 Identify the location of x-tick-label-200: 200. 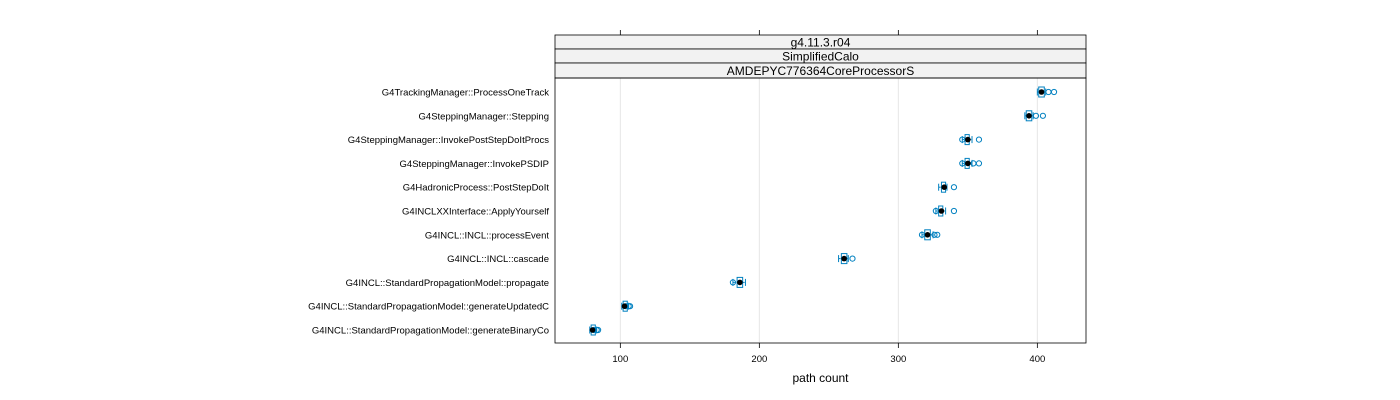
(759, 359).